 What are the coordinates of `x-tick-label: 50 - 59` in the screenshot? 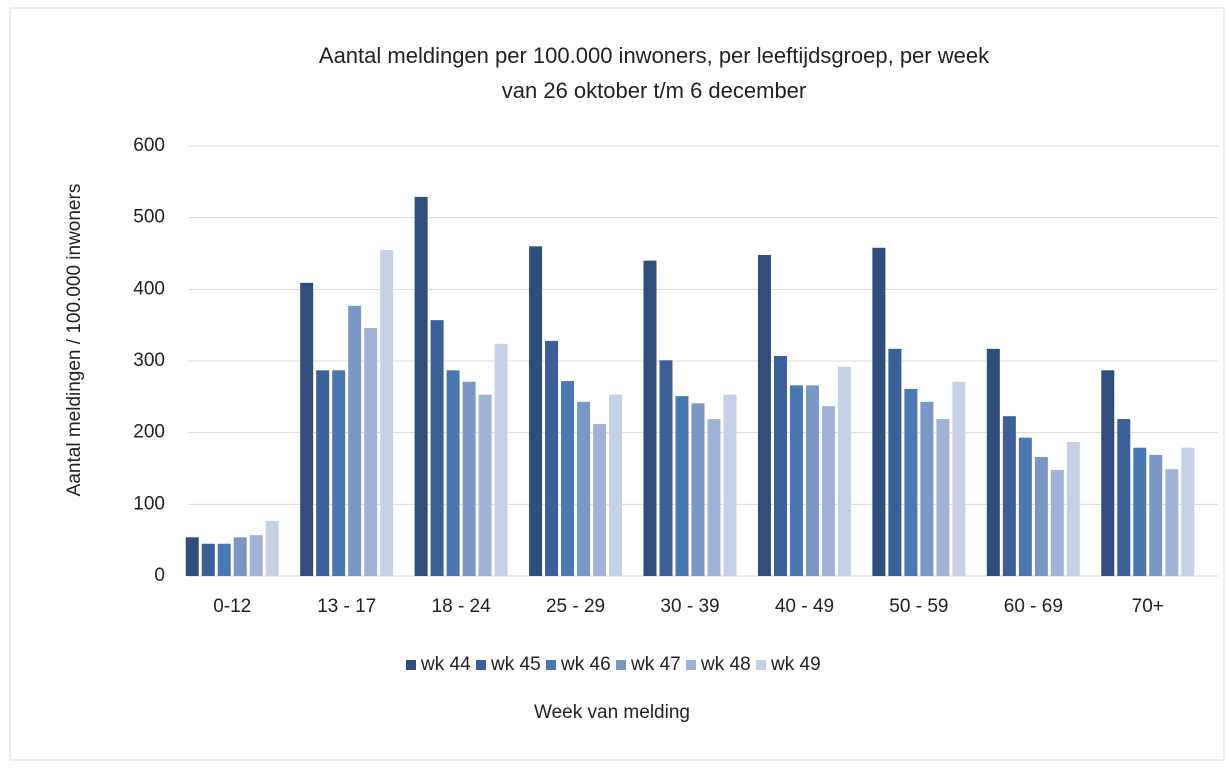 It's located at (918, 606).